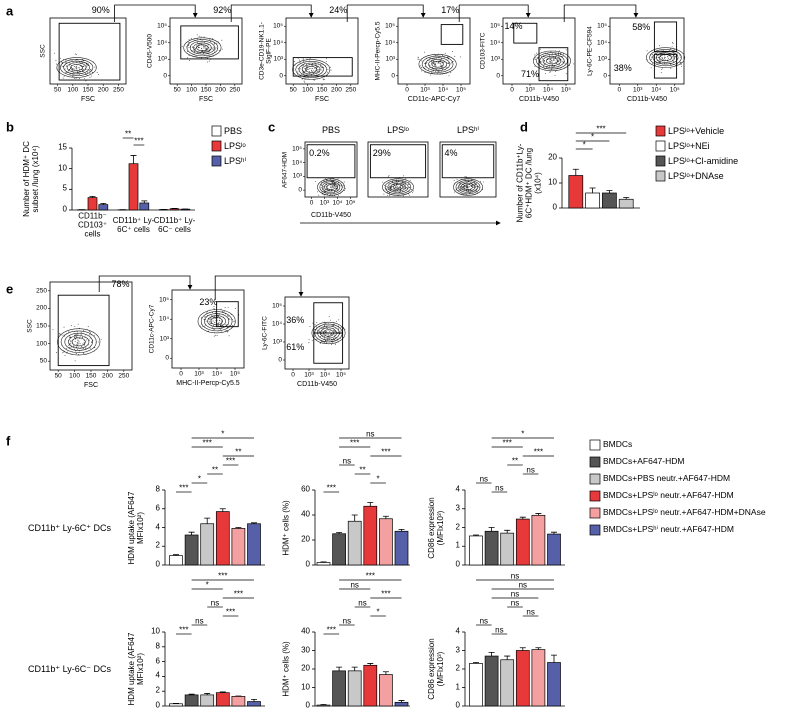 This screenshot has height=722, width=800. I want to click on significance-label: ns, so click(523, 585).